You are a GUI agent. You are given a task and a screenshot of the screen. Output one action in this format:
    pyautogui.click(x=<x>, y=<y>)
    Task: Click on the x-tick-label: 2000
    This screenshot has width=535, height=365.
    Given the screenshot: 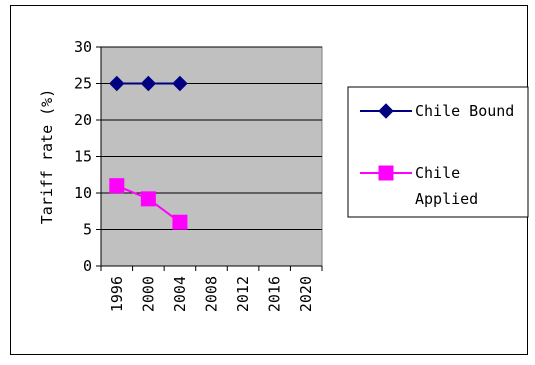 What is the action you would take?
    pyautogui.click(x=148, y=294)
    